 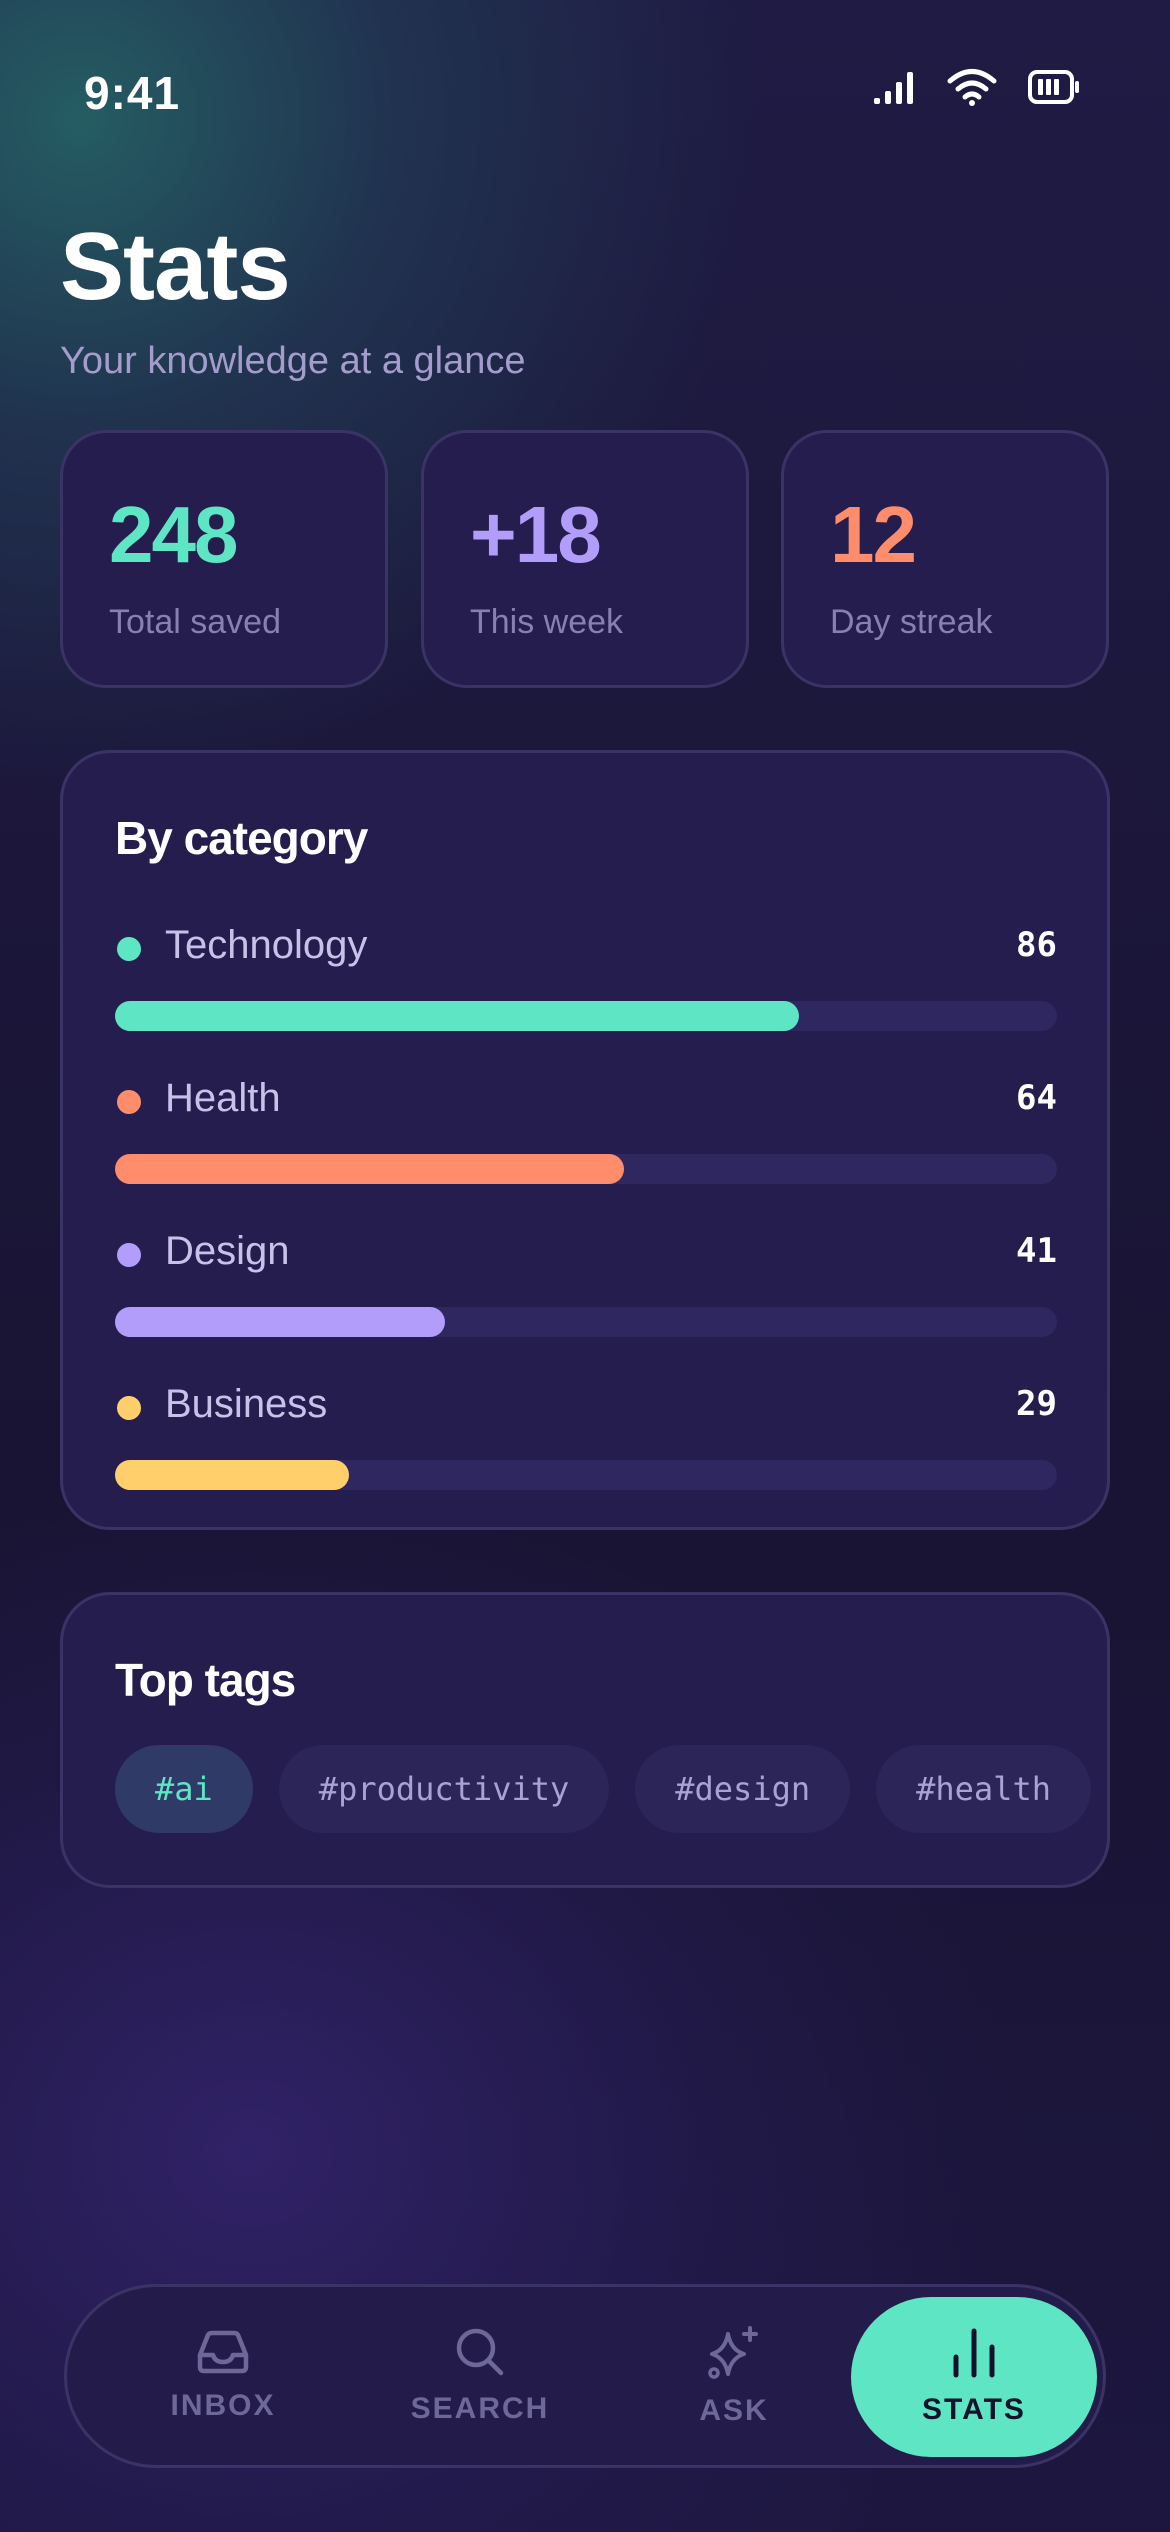 I want to click on category-name: Business, so click(x=246, y=1404).